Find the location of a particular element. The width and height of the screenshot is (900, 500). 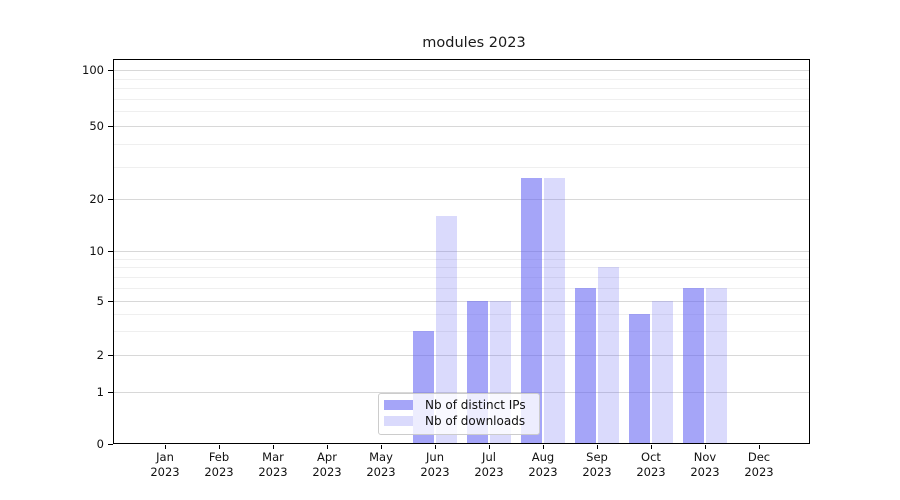

legend-swatch-downloads is located at coordinates (398, 421).